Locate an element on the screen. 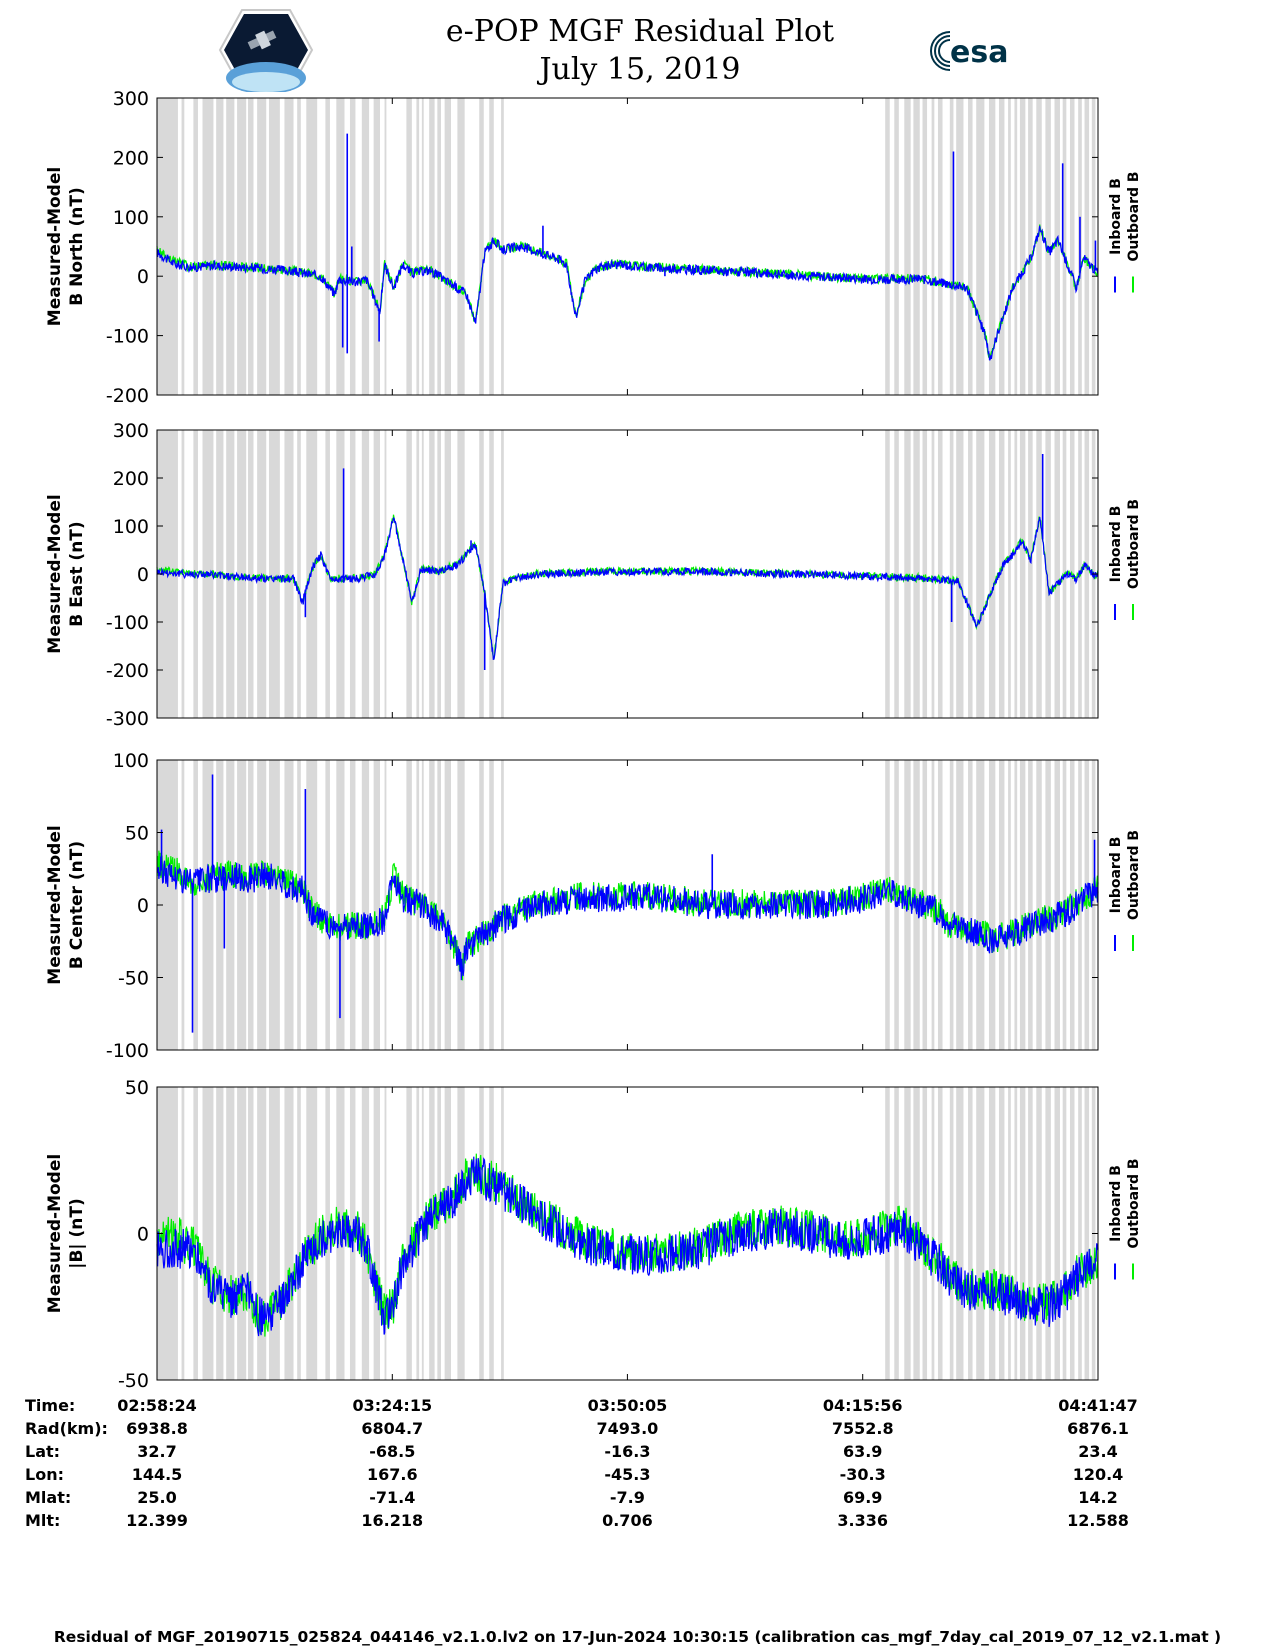  table-row-label: Mlat: is located at coordinates (48, 1497).